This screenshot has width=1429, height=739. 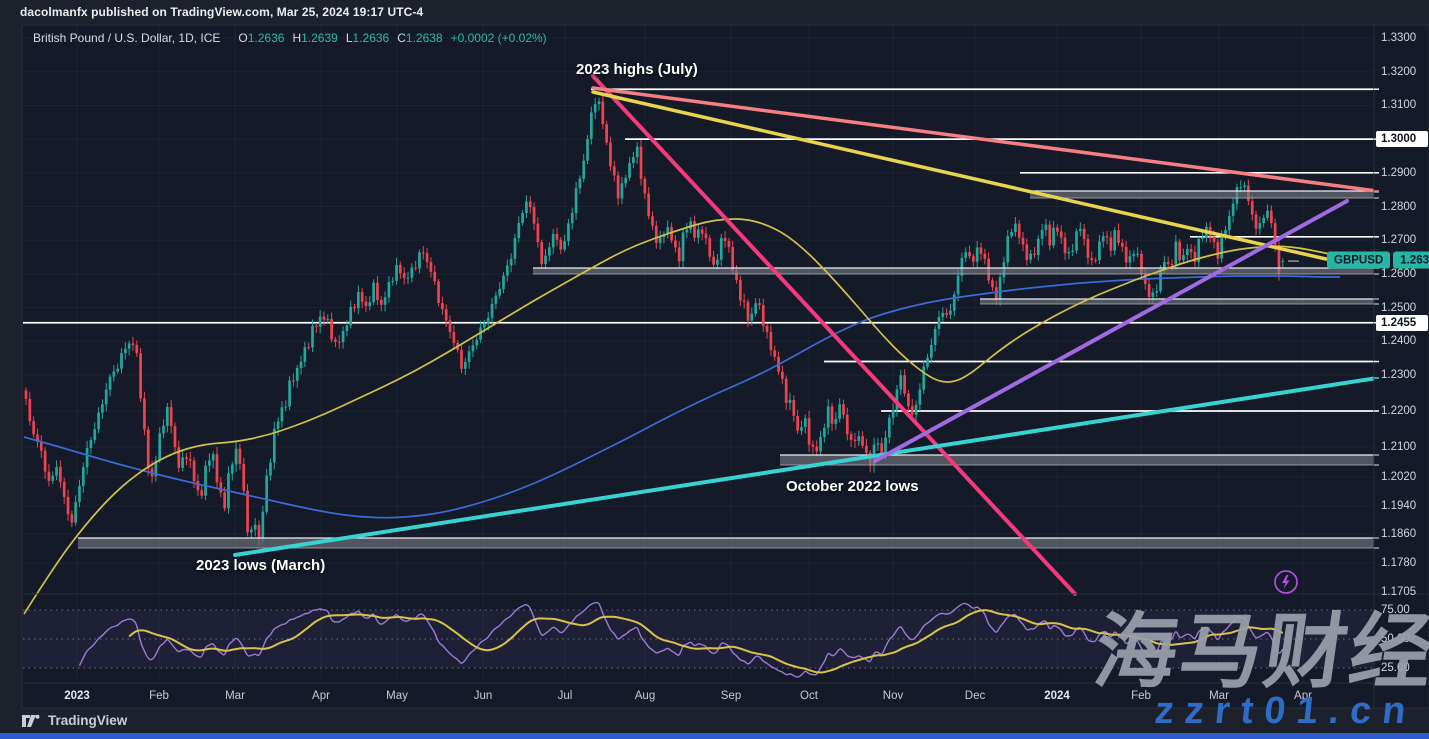 I want to click on tradingview-logo-icon, so click(x=31, y=721).